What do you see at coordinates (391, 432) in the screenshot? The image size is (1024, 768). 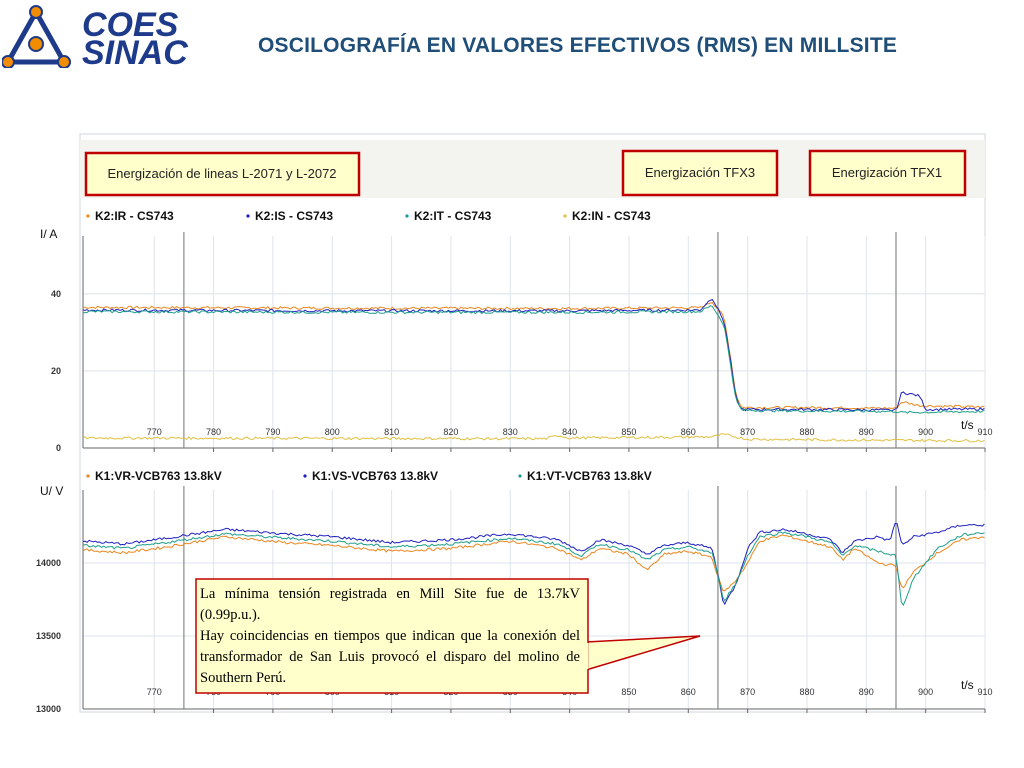 I see `x-tick-label: 810` at bounding box center [391, 432].